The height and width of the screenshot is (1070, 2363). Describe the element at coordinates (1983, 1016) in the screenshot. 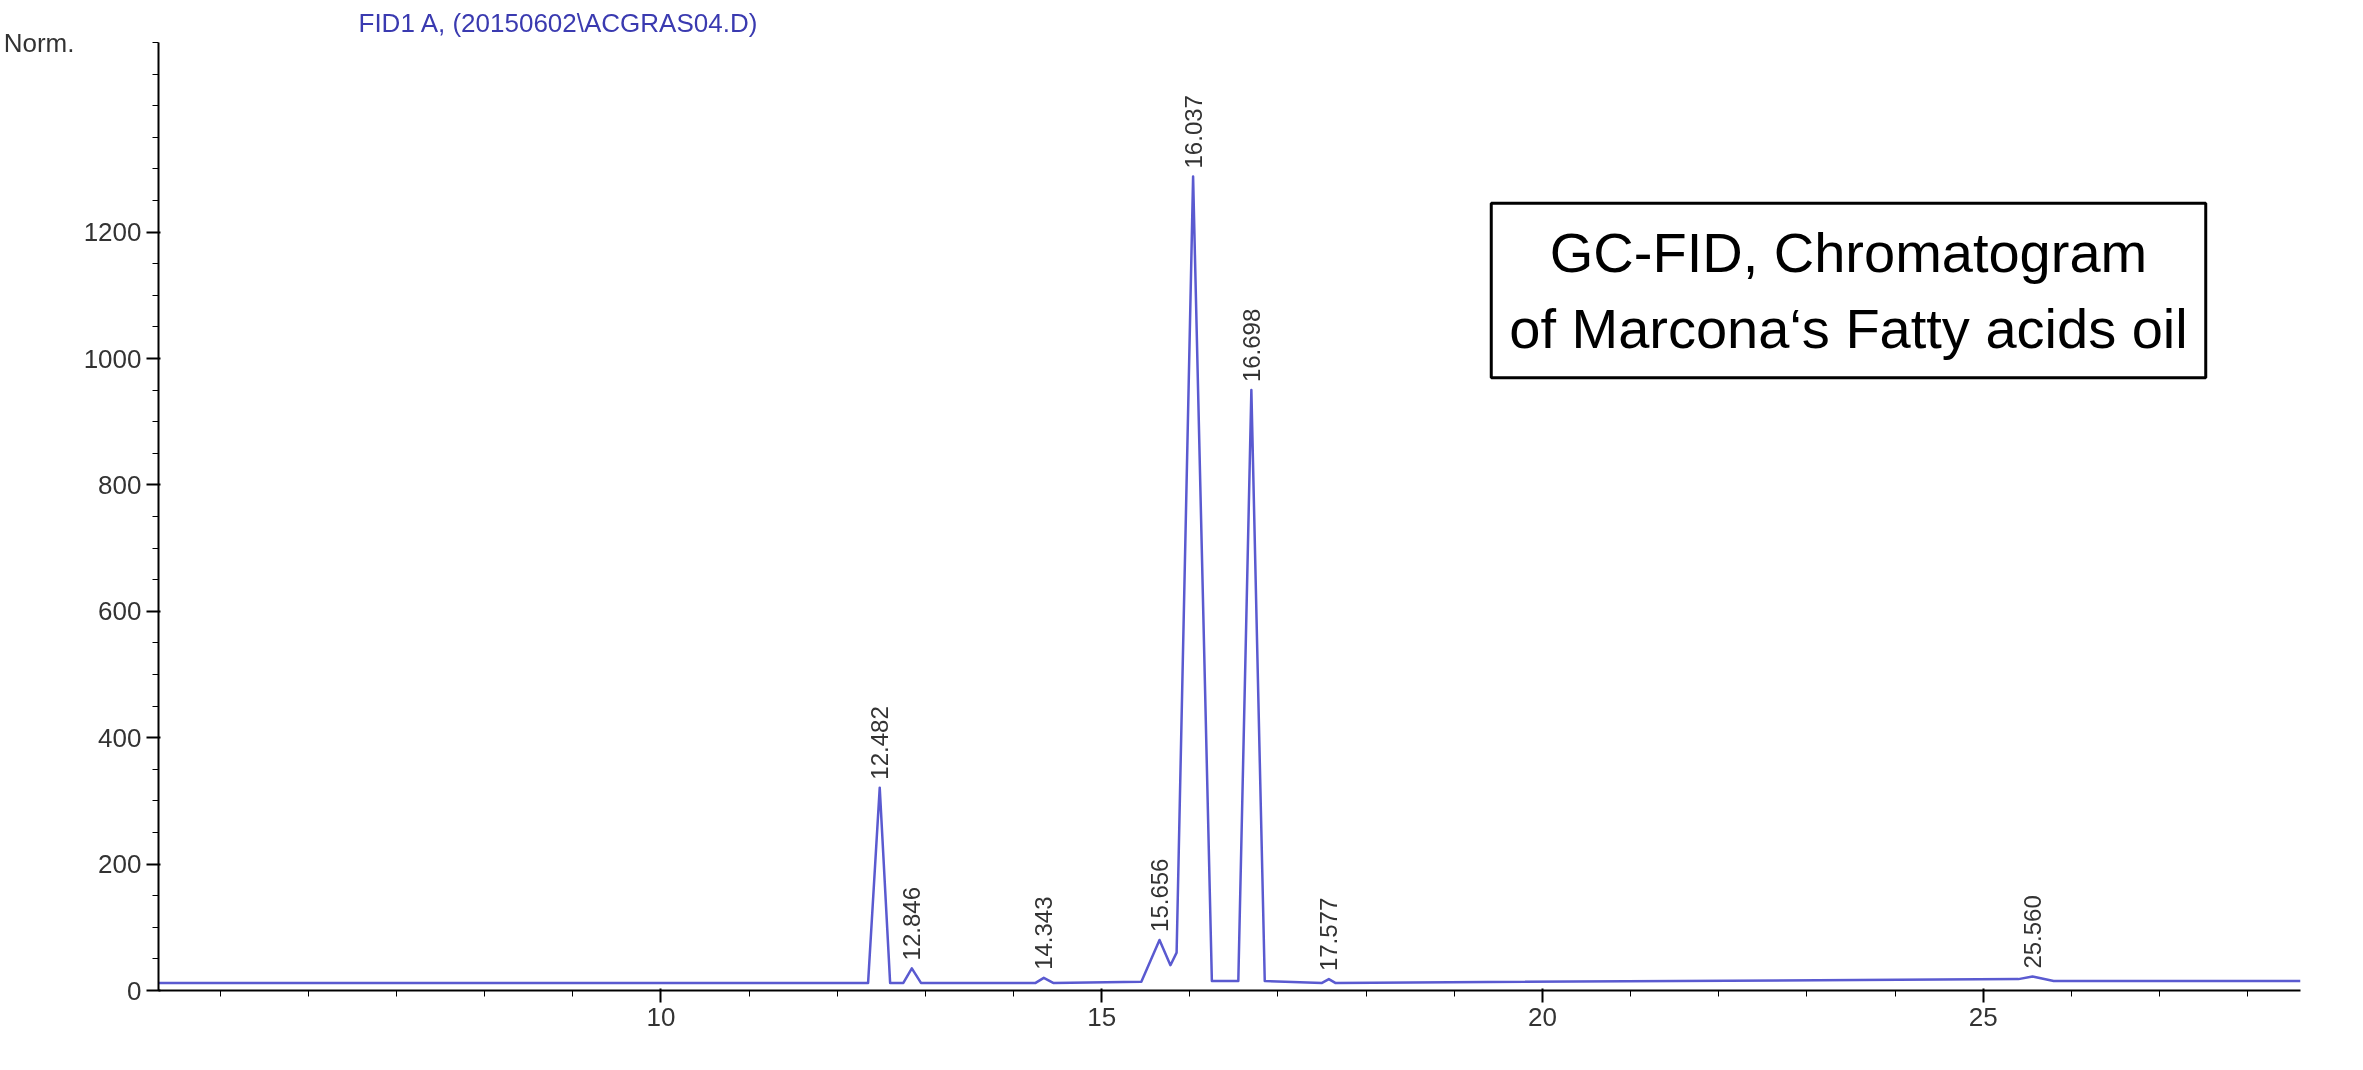

I see `x-tick-label: 25` at that location.